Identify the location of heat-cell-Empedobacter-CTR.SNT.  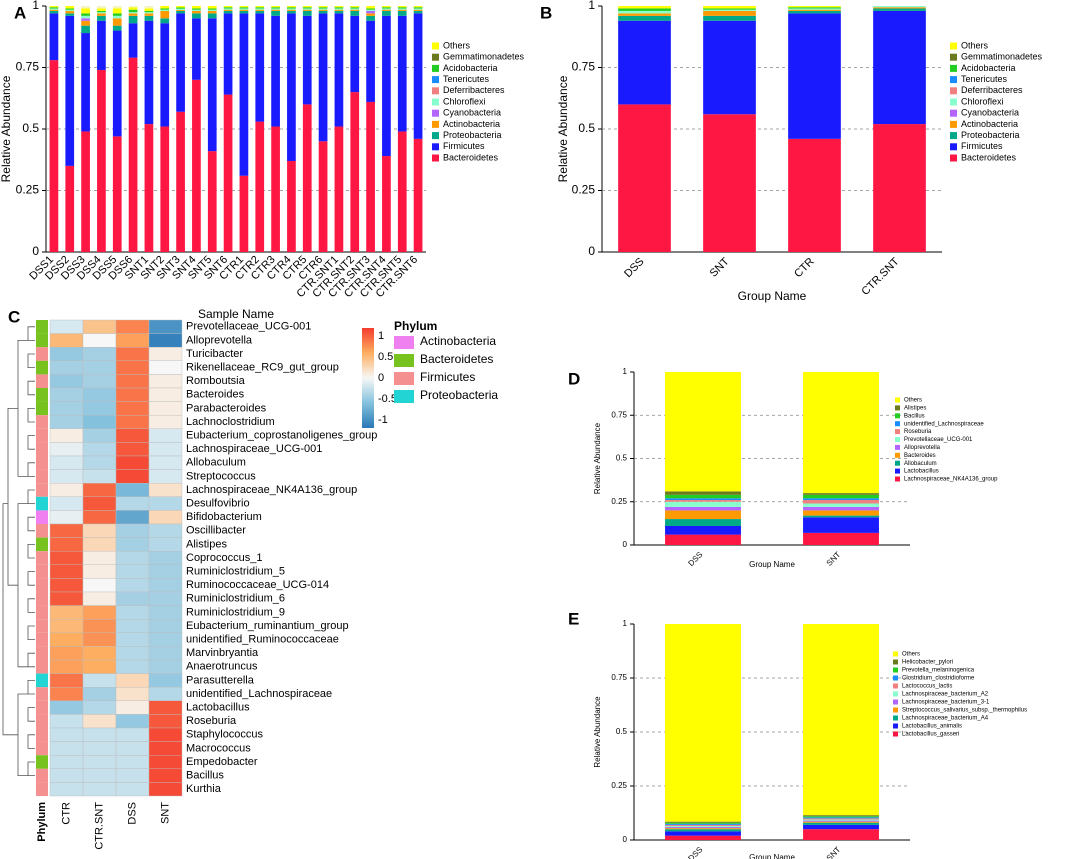
(99, 762).